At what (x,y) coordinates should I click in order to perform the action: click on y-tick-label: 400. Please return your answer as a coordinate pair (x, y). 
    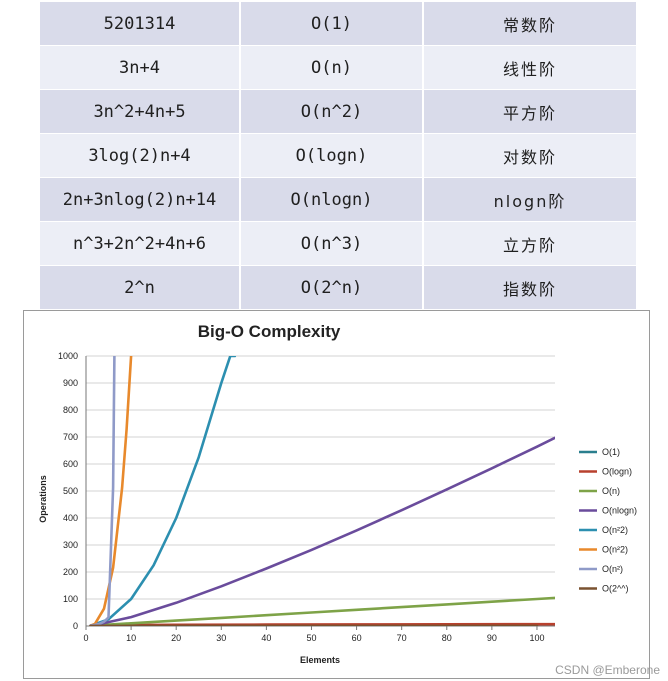
    Looking at the image, I should click on (70, 518).